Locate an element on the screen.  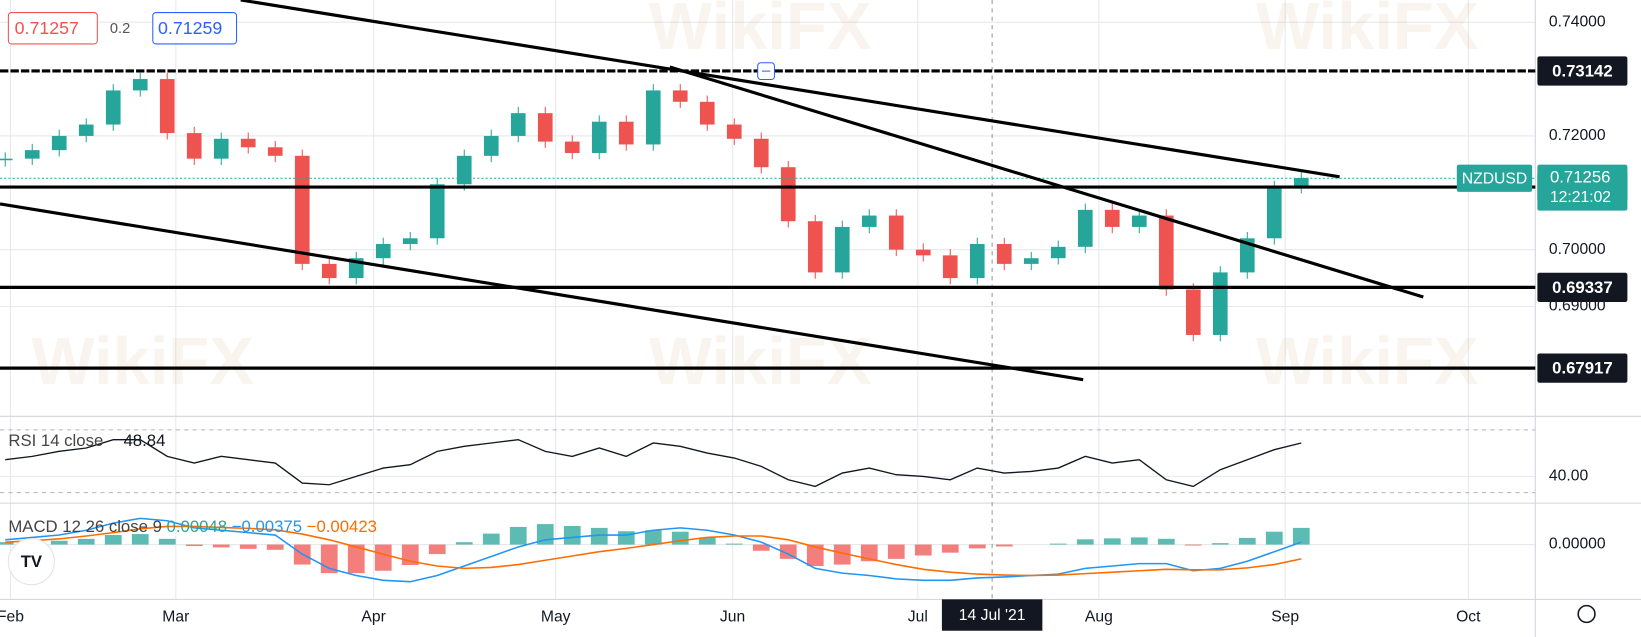
macd-value: −0.00375 is located at coordinates (267, 527).